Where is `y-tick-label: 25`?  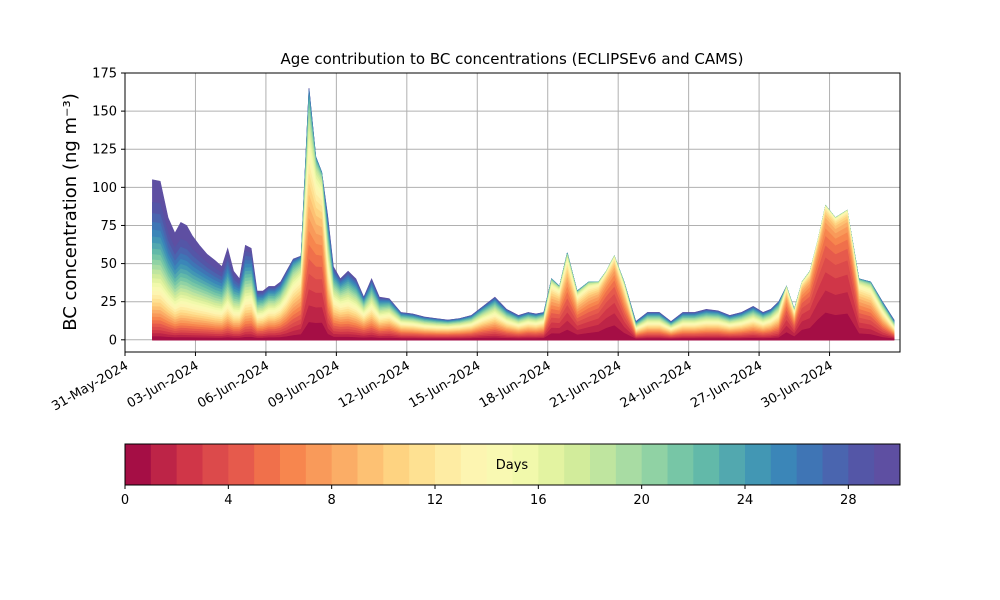 y-tick-label: 25 is located at coordinates (108, 302).